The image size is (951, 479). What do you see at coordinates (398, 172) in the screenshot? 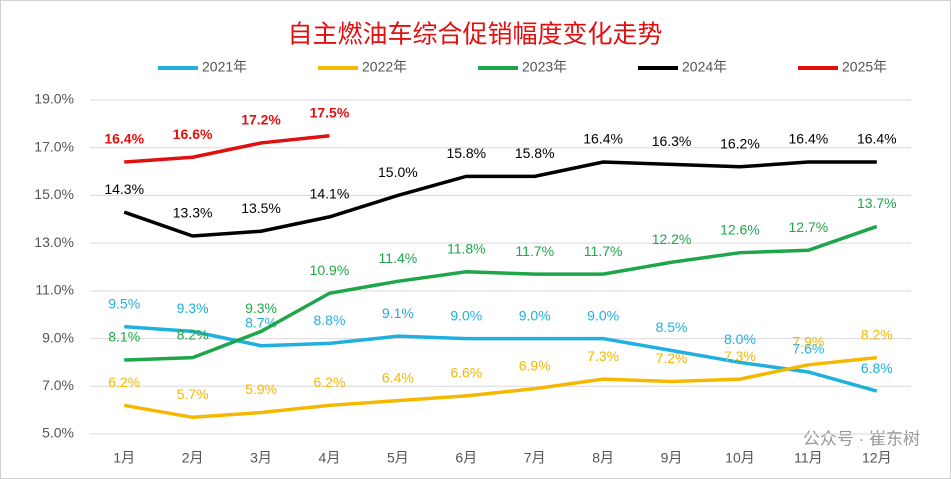
I see `data-label: 15.0%` at bounding box center [398, 172].